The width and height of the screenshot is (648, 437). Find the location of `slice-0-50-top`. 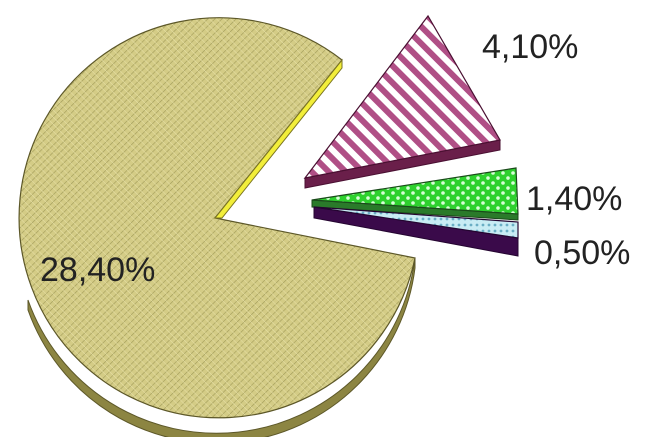

slice-0-50-top is located at coordinates (416, 222).